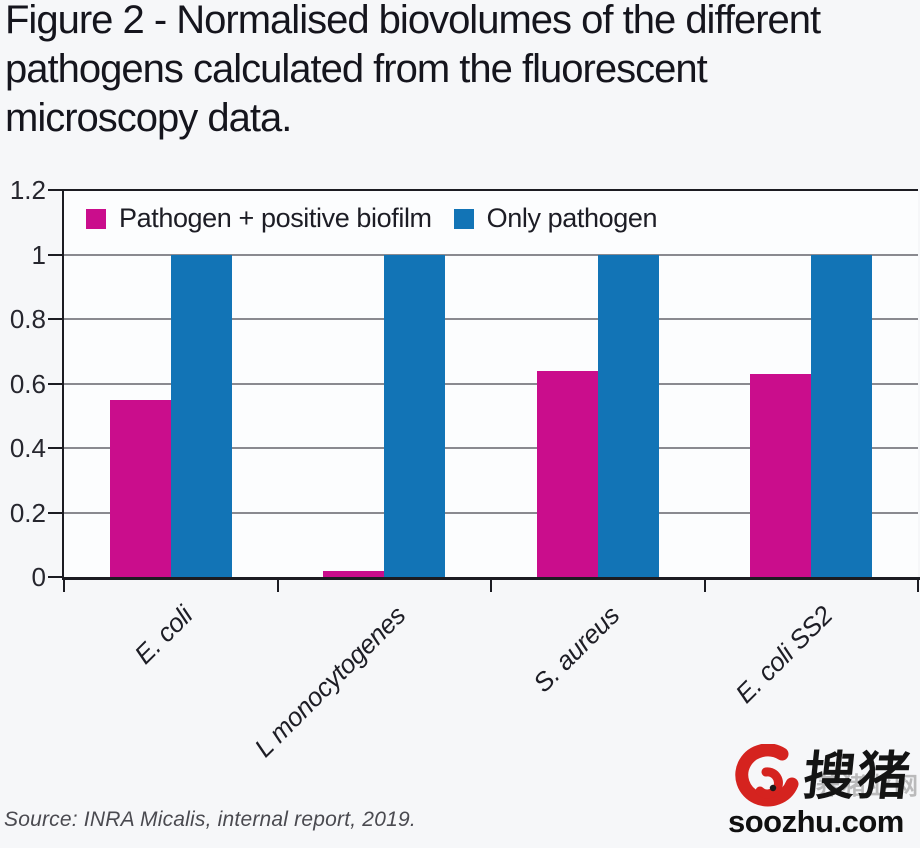  What do you see at coordinates (55, 383) in the screenshot?
I see `y-tick-0.6` at bounding box center [55, 383].